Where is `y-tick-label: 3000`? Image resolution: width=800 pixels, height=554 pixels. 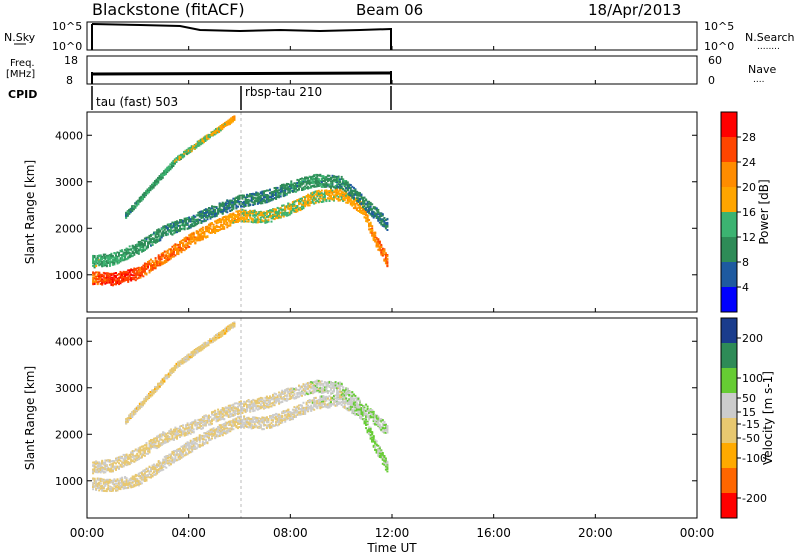 y-tick-label: 3000 is located at coordinates (69, 182).